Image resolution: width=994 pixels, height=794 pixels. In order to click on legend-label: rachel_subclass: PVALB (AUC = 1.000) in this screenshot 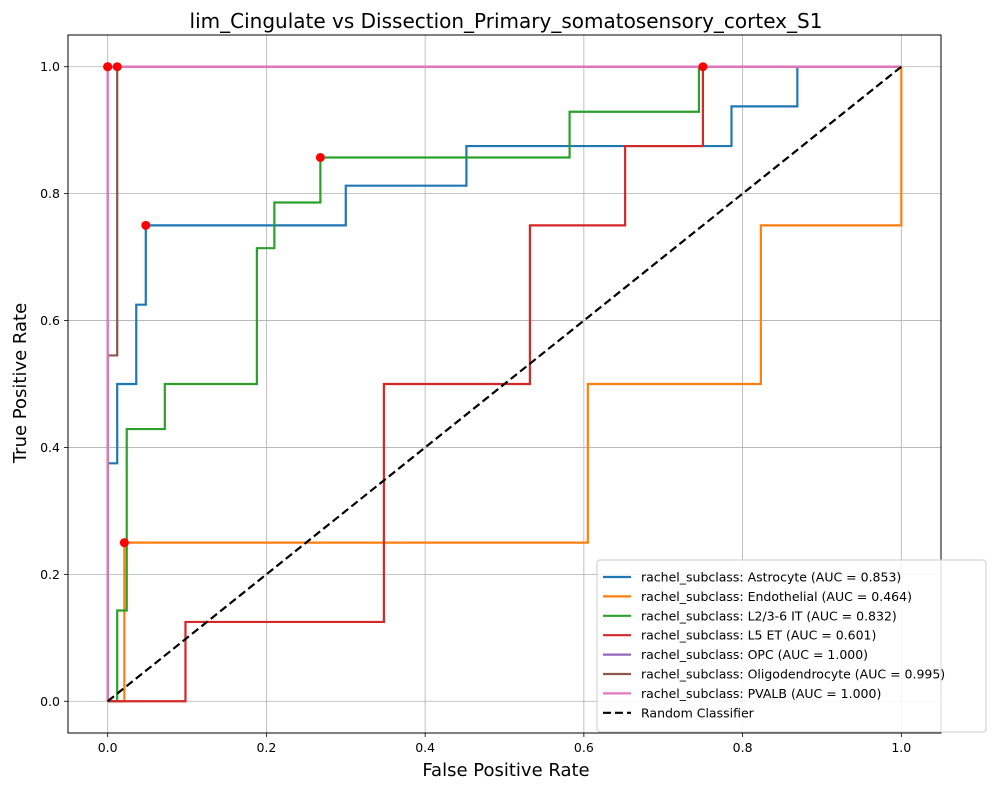, I will do `click(761, 693)`.